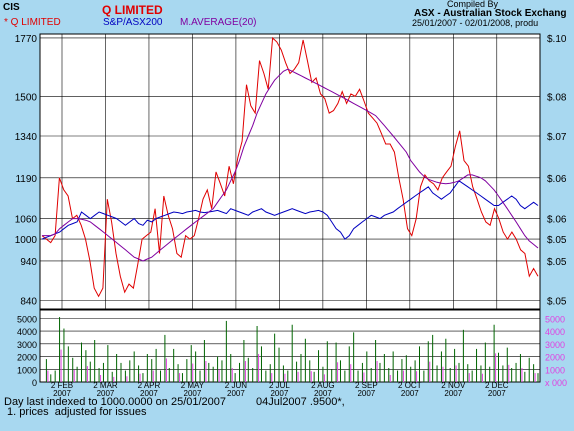 The width and height of the screenshot is (574, 431). I want to click on volume-bars, so click(292, 349).